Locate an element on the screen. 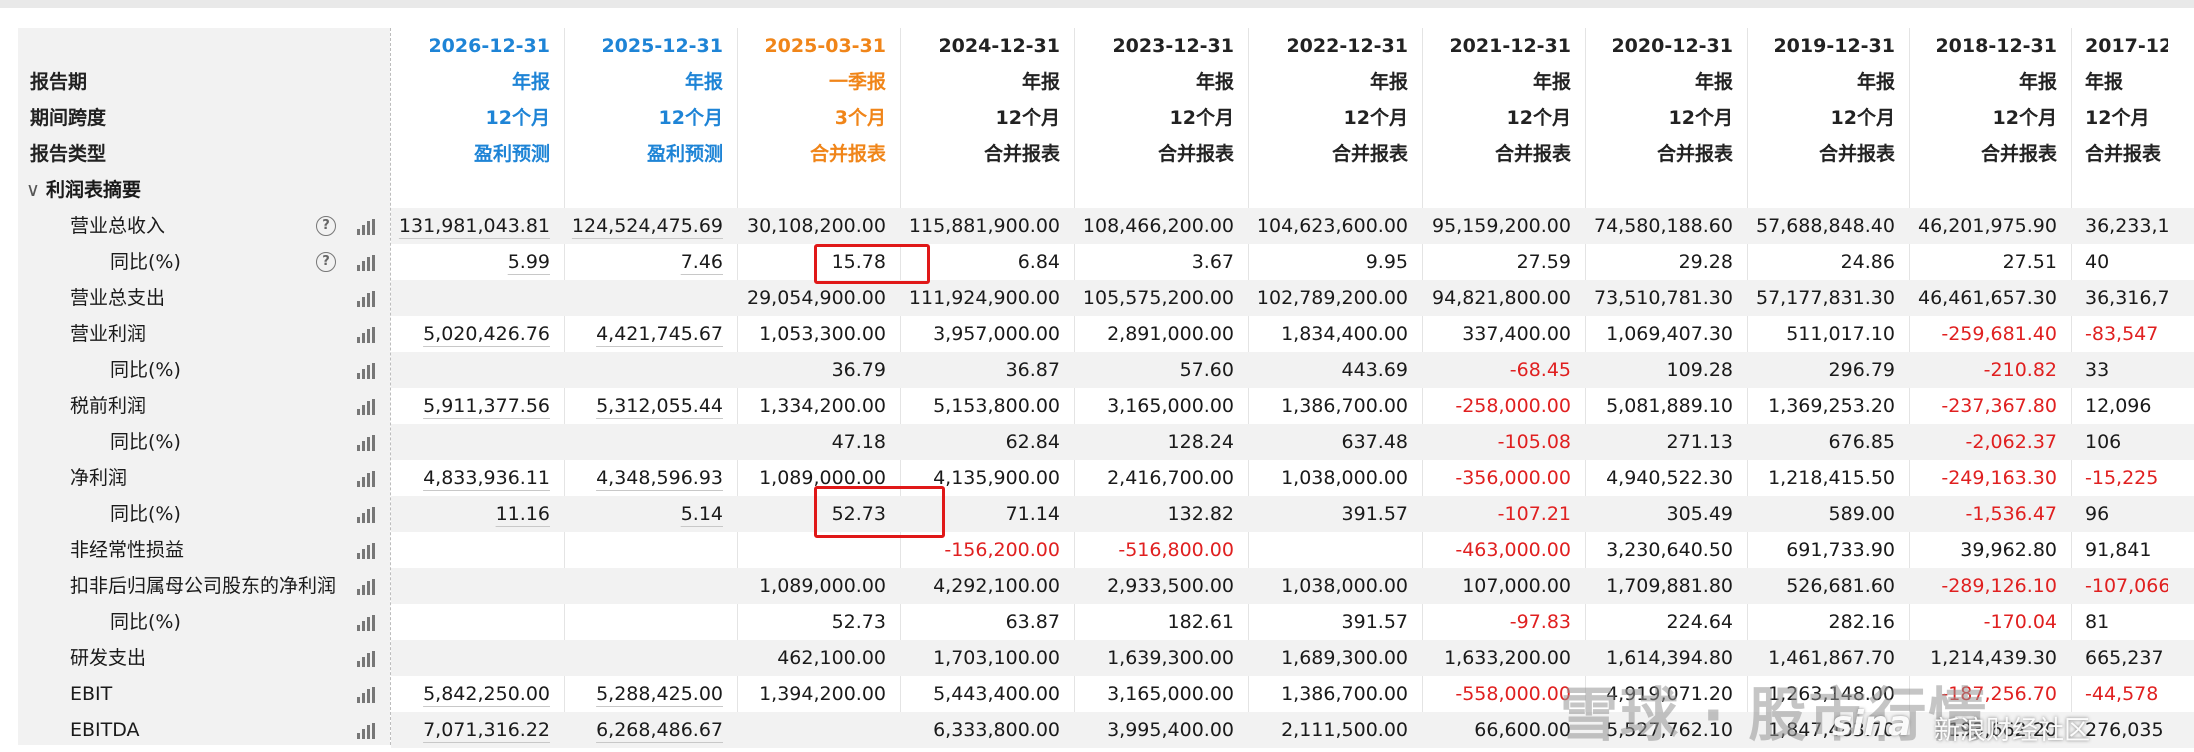 Image resolution: width=2194 pixels, height=752 pixels. table-cell: -289,126.10 is located at coordinates (1999, 586).